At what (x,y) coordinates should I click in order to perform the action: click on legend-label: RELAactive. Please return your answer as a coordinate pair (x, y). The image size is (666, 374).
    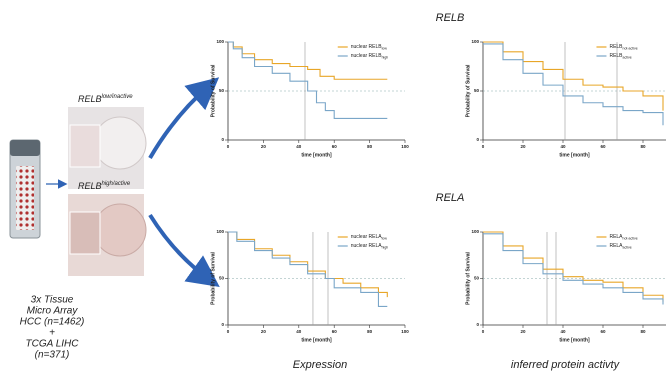
    Looking at the image, I should click on (620, 246).